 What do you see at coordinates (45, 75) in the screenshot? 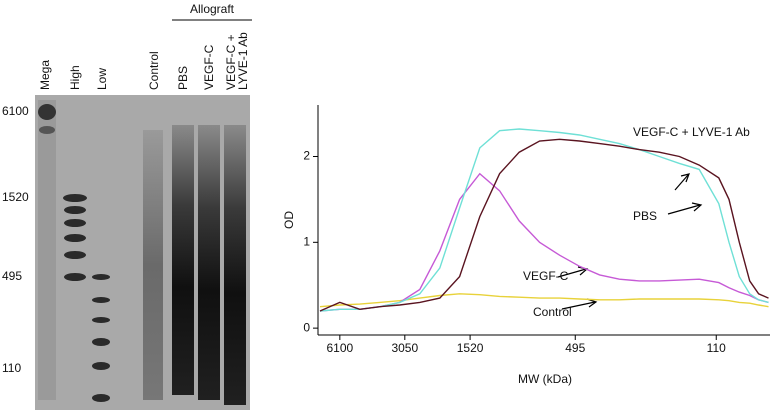
I see `lane-label: Mega` at bounding box center [45, 75].